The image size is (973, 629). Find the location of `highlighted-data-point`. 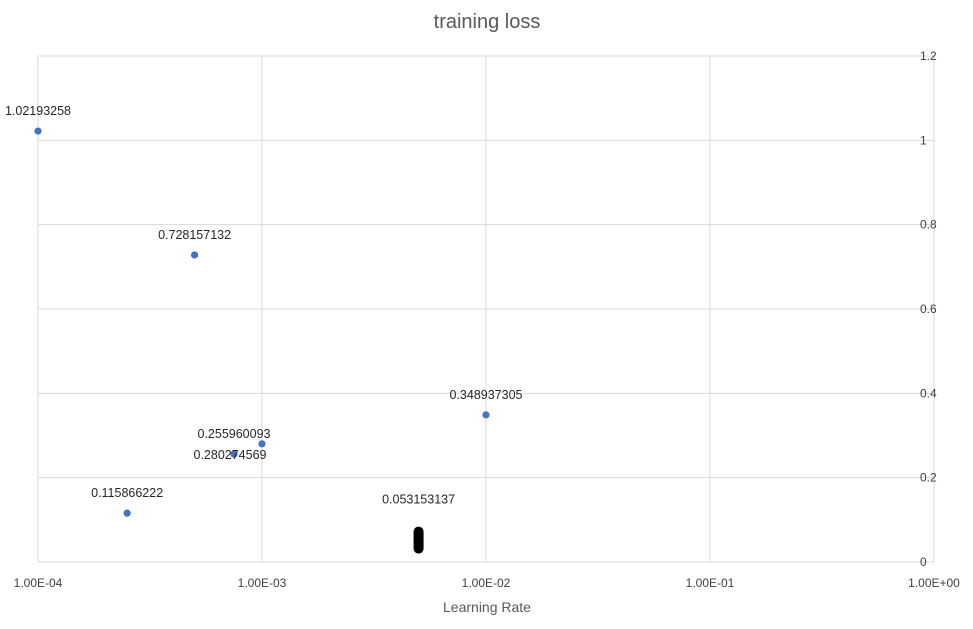

highlighted-data-point is located at coordinates (418, 540).